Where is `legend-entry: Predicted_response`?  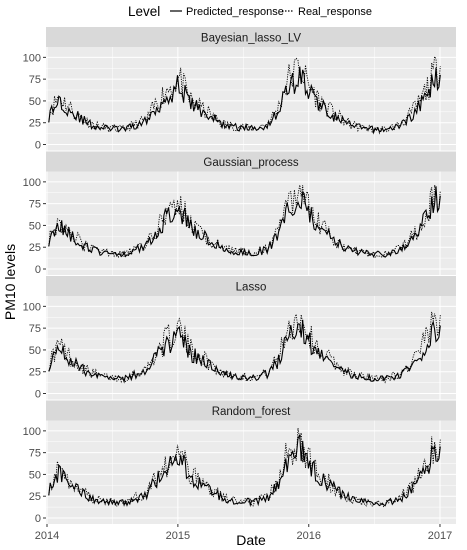
legend-entry: Predicted_response is located at coordinates (227, 12).